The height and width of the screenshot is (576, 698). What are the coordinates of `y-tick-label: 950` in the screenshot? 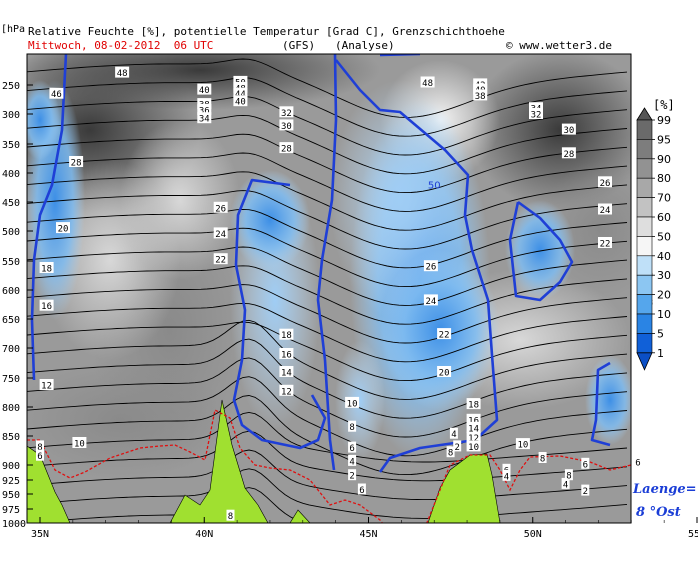 It's located at (11, 495).